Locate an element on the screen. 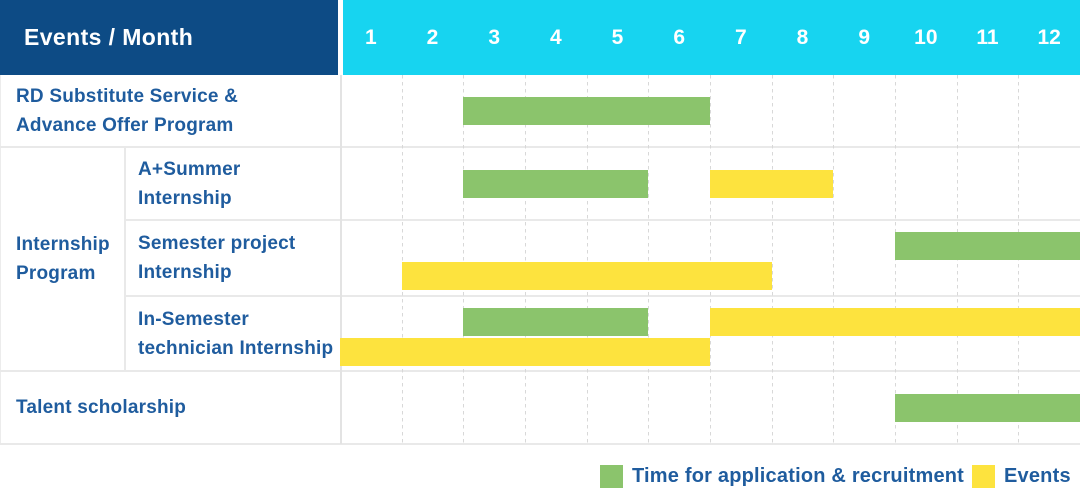 The width and height of the screenshot is (1080, 494). month-header-3: 3 is located at coordinates (494, 37).